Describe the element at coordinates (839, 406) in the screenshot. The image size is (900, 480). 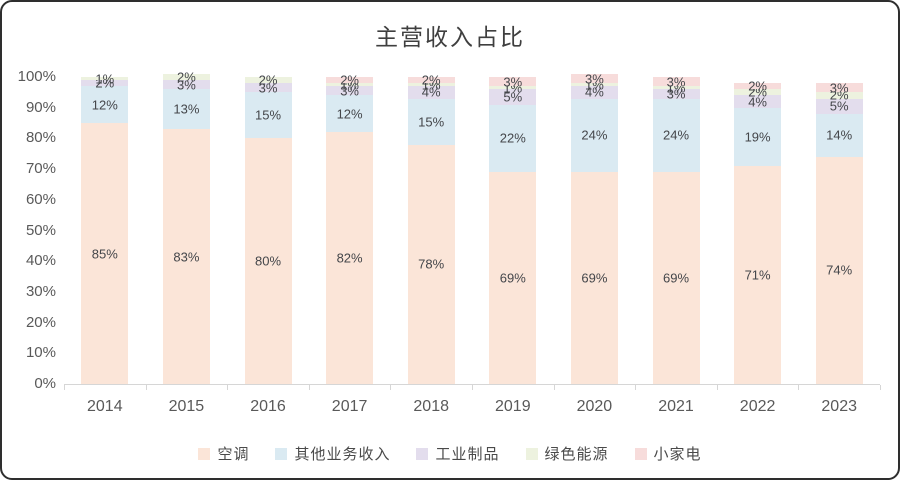
I see `x-tick-label: 2023` at that location.